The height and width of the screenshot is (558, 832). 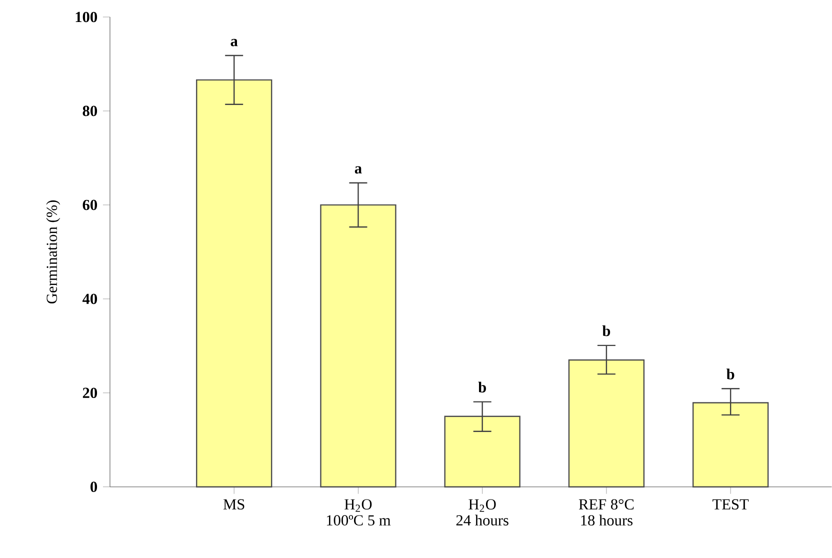 What do you see at coordinates (358, 512) in the screenshot?
I see `x-tick-label: H$_{2}$O 100ºC 5 m` at bounding box center [358, 512].